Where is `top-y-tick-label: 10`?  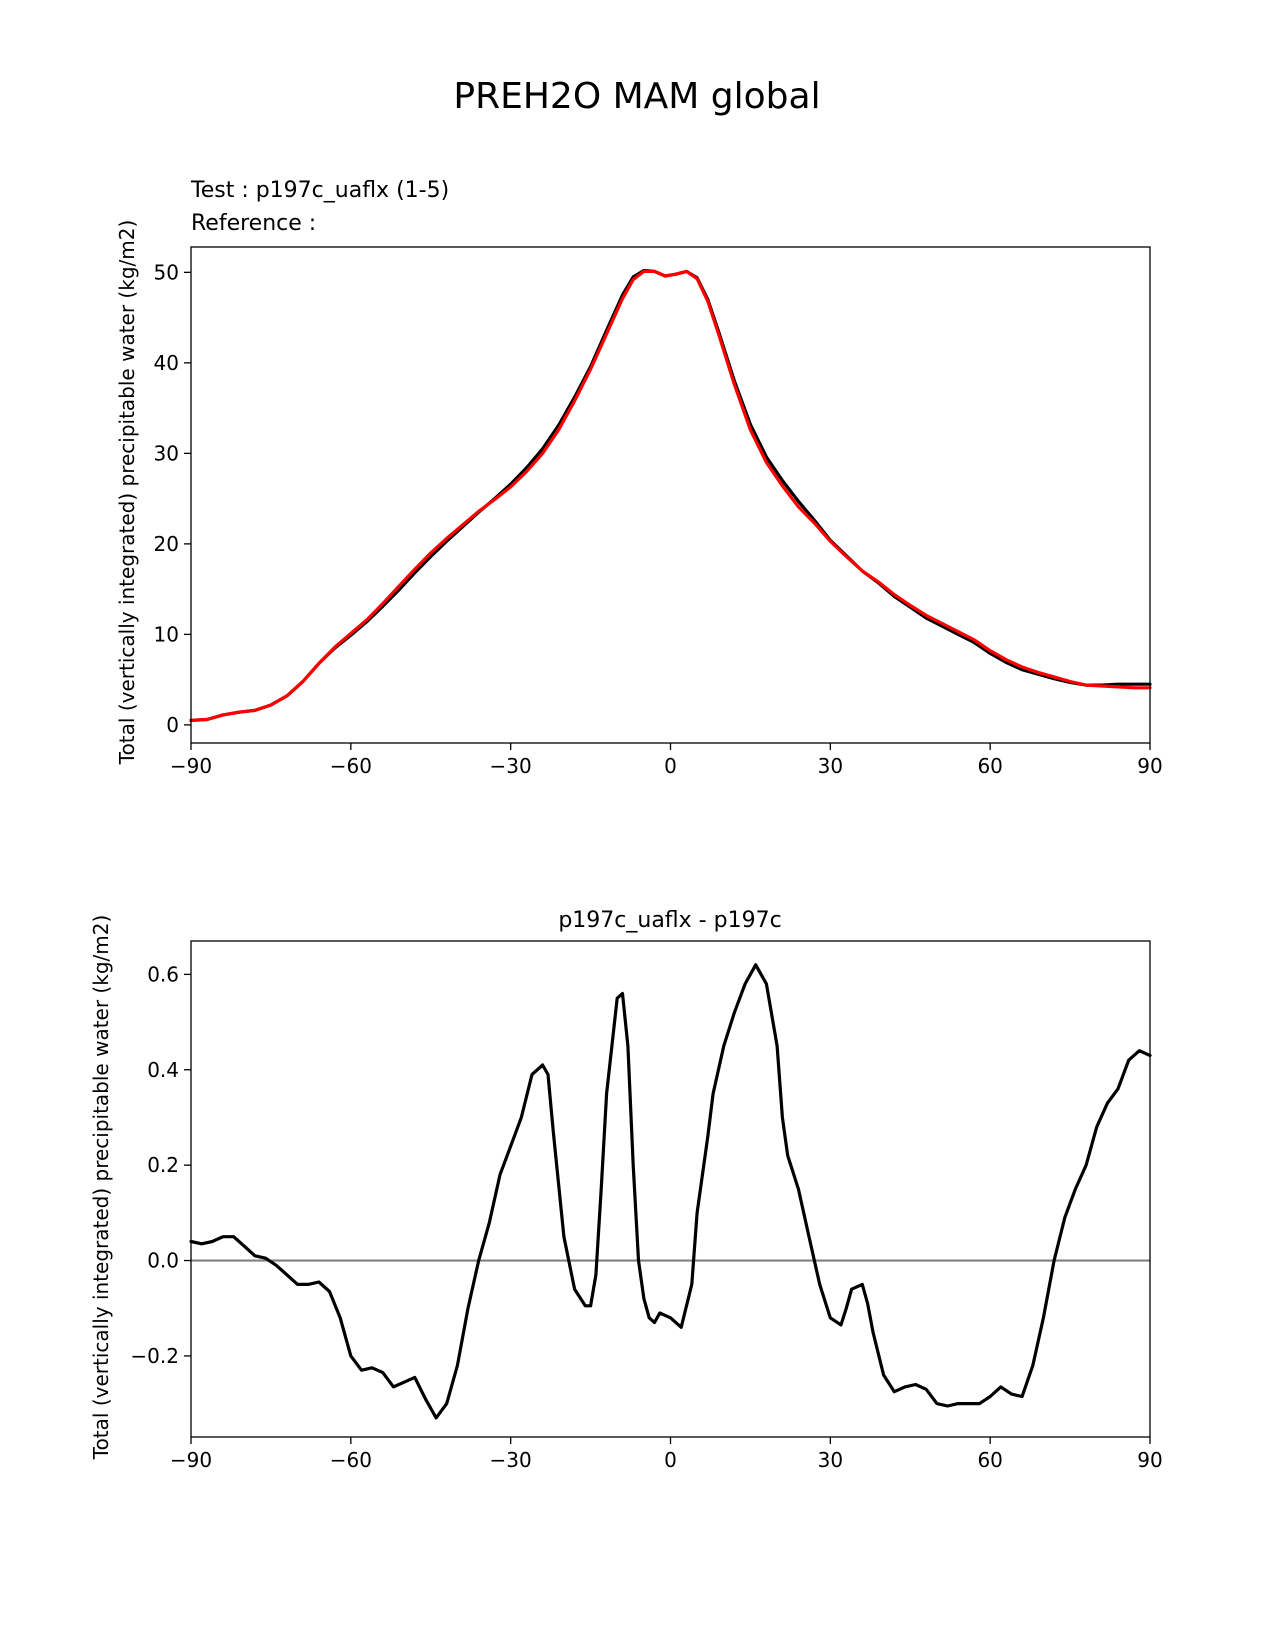
top-y-tick-label: 10 is located at coordinates (166, 634).